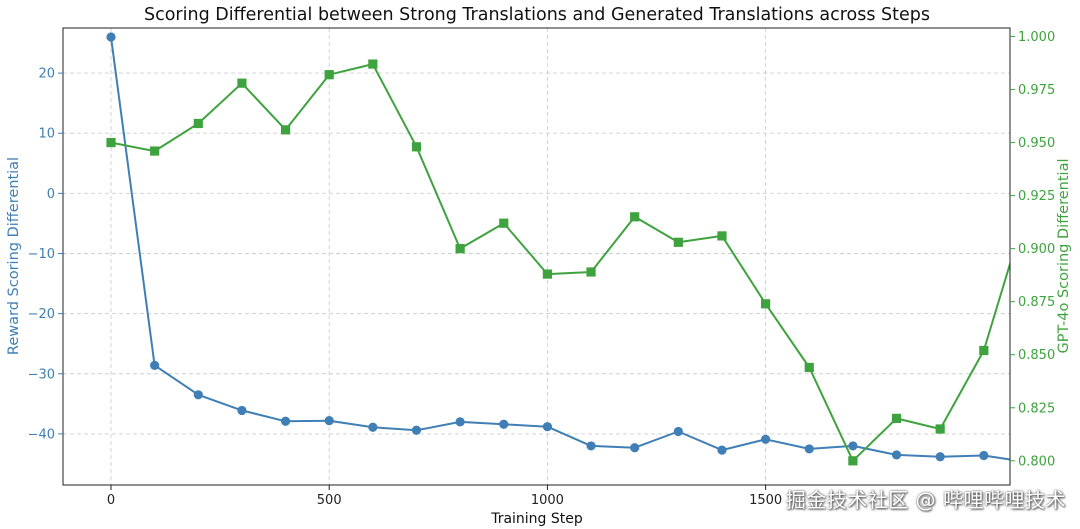 Image resolution: width=1080 pixels, height=529 pixels. Describe the element at coordinates (41, 254) in the screenshot. I see `y-left-tick-label: −10` at that location.